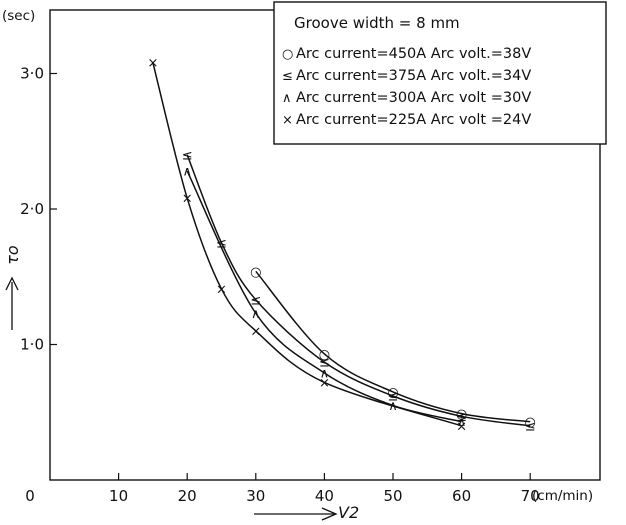 Image resolution: width=626 pixels, height=525 pixels. I want to click on x-unit-label: (cm/min), so click(562, 496).